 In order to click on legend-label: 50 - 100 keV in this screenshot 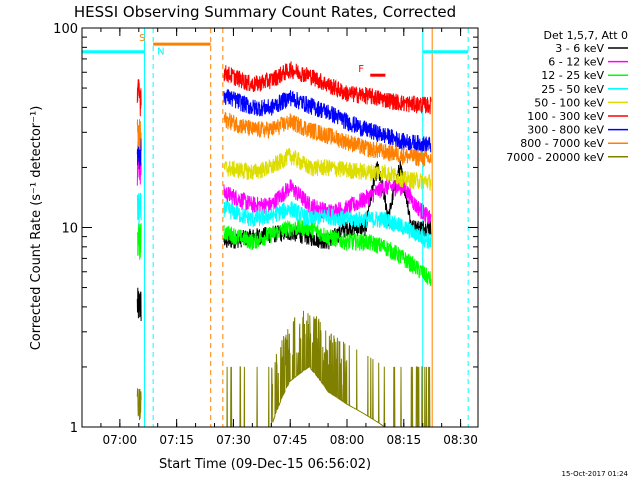, I will do `click(569, 102)`.